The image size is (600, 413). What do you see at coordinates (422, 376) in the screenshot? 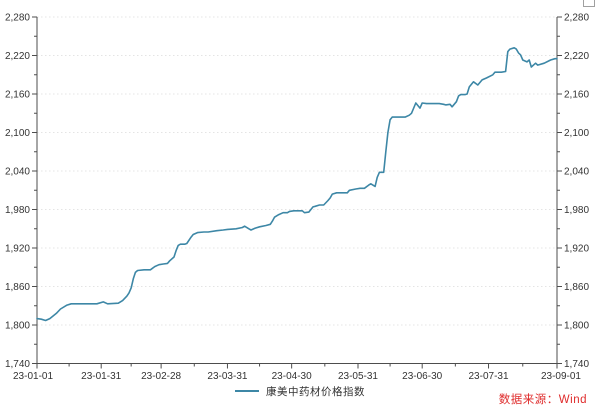
I see `svg-text: 23-06-30` at bounding box center [422, 376].